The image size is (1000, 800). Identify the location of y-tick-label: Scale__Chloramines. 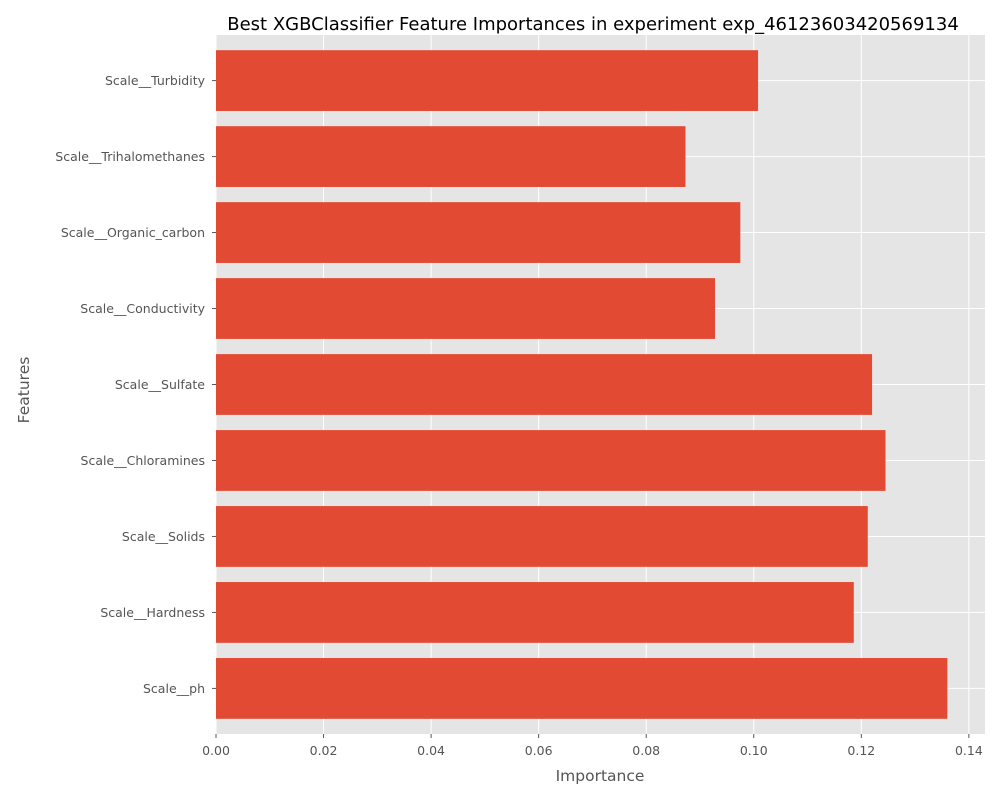
(143, 460).